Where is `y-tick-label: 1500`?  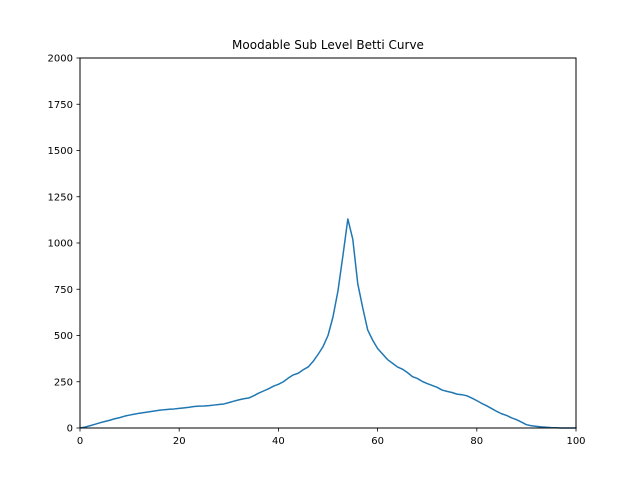 y-tick-label: 1500 is located at coordinates (60, 151).